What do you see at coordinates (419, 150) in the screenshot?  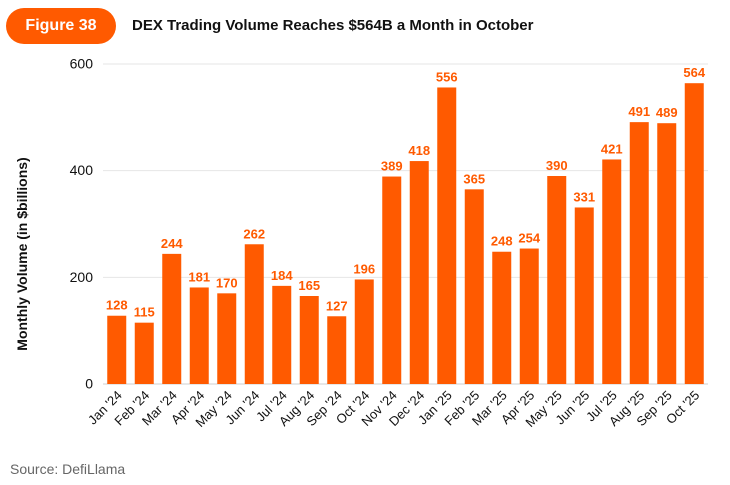 I see `data-label: 418` at bounding box center [419, 150].